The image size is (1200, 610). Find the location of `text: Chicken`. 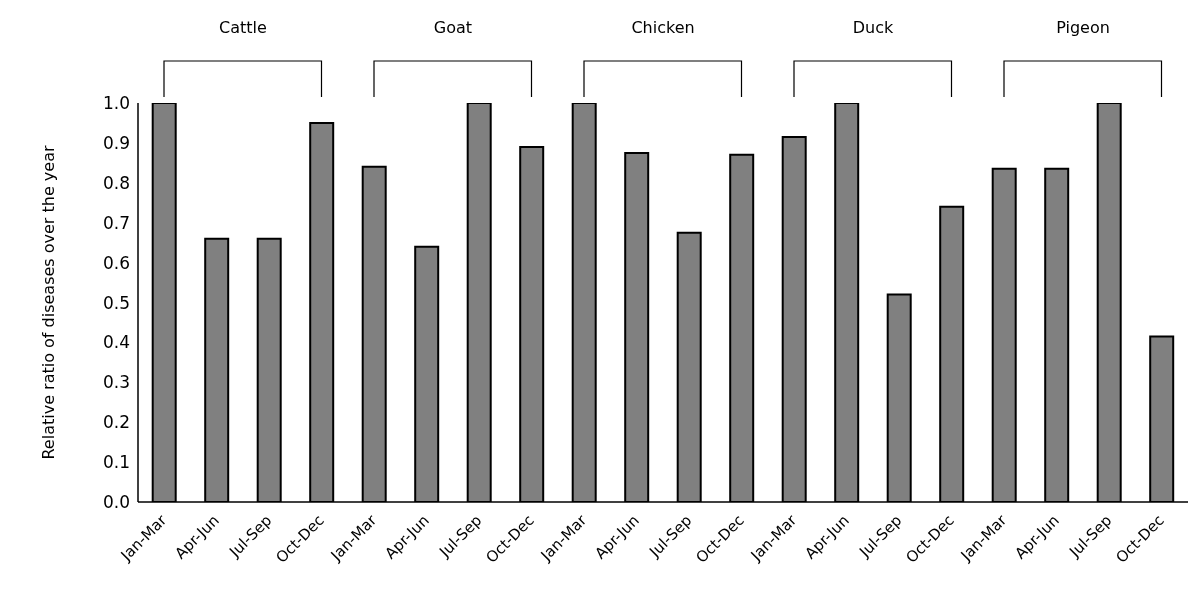

text: Chicken is located at coordinates (663, 27).